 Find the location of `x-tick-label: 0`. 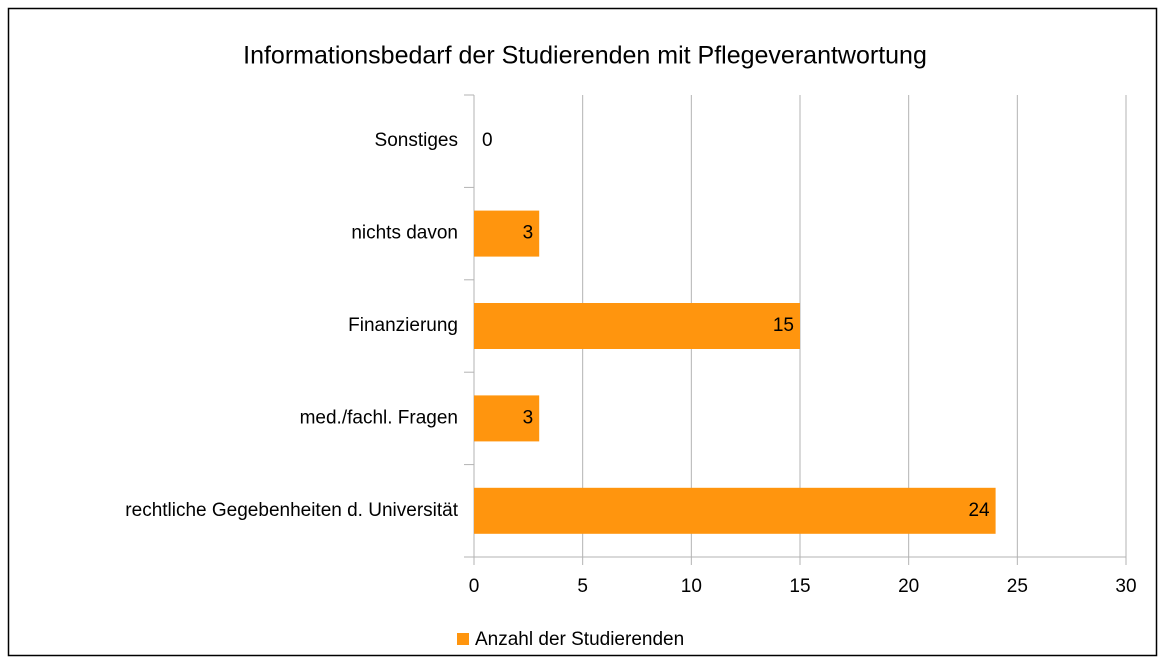

x-tick-label: 0 is located at coordinates (474, 586).